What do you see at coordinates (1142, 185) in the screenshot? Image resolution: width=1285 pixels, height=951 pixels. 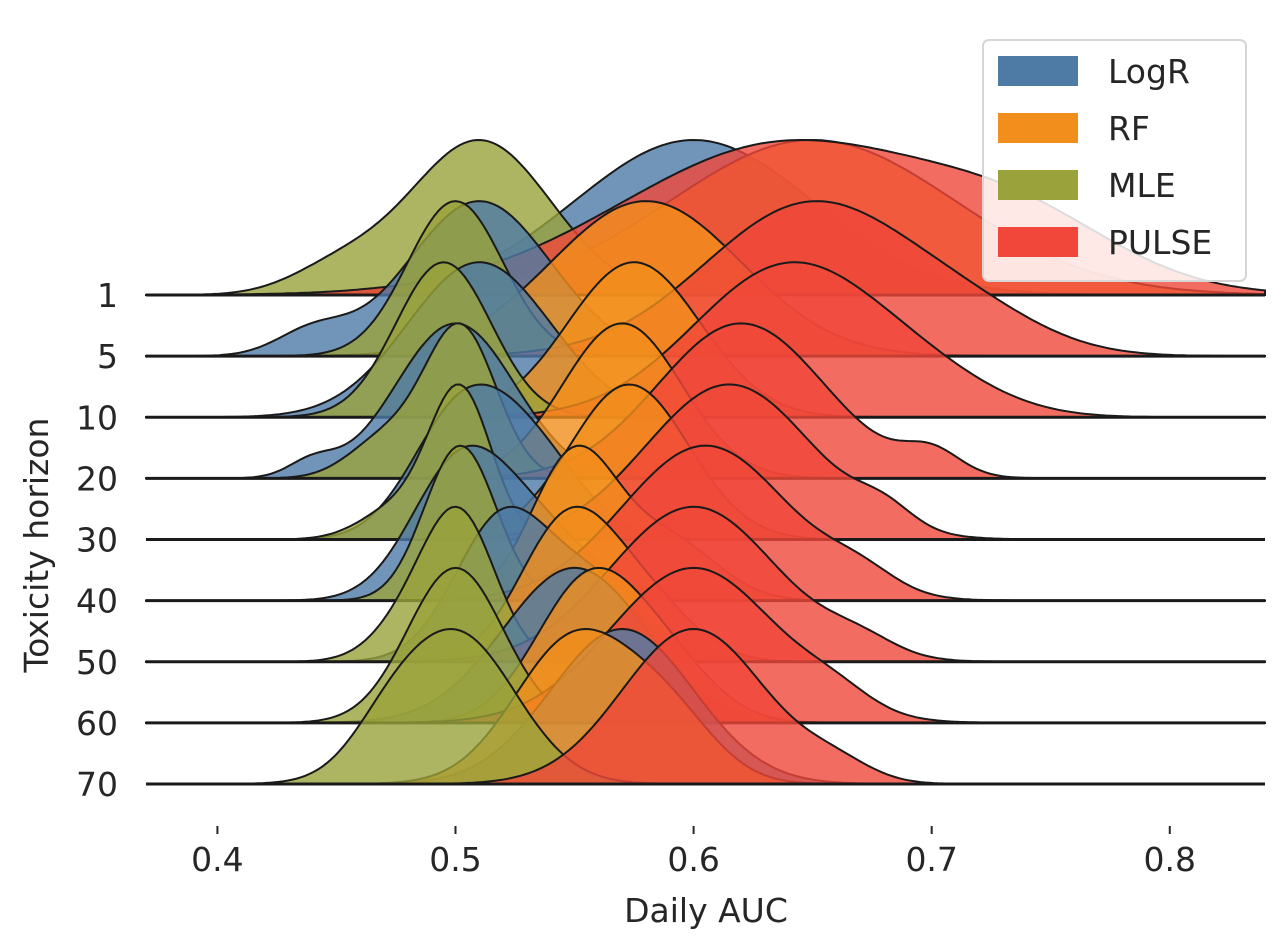 I see `legend-label-mle: MLE` at bounding box center [1142, 185].